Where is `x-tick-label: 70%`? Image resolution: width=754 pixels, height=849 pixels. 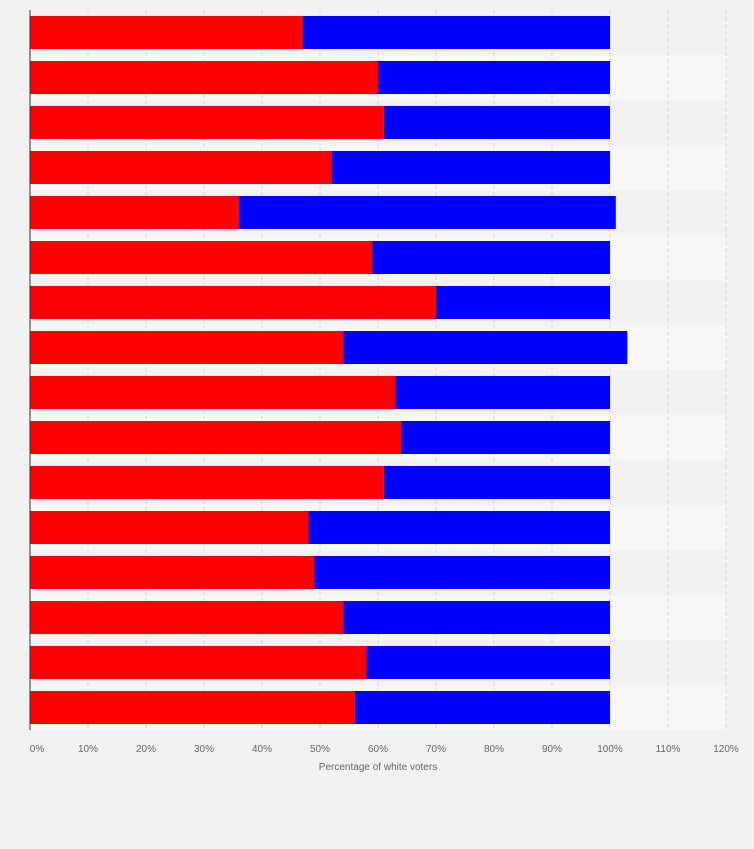 x-tick-label: 70% is located at coordinates (436, 749).